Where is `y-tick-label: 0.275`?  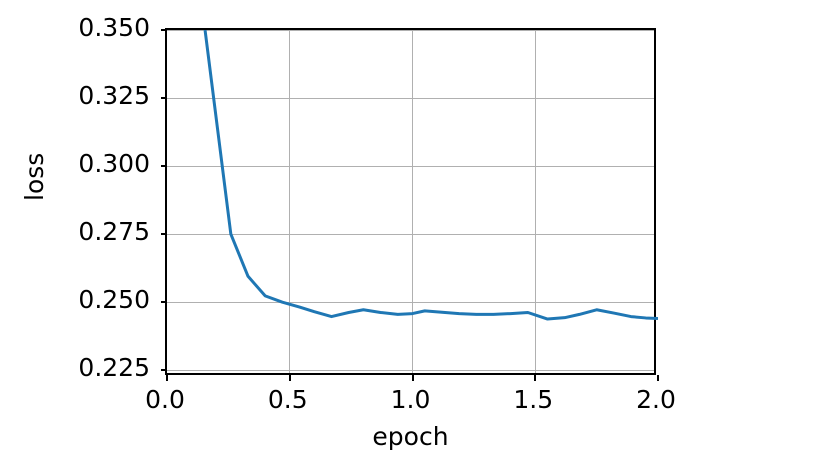
y-tick-label: 0.275 is located at coordinates (114, 232).